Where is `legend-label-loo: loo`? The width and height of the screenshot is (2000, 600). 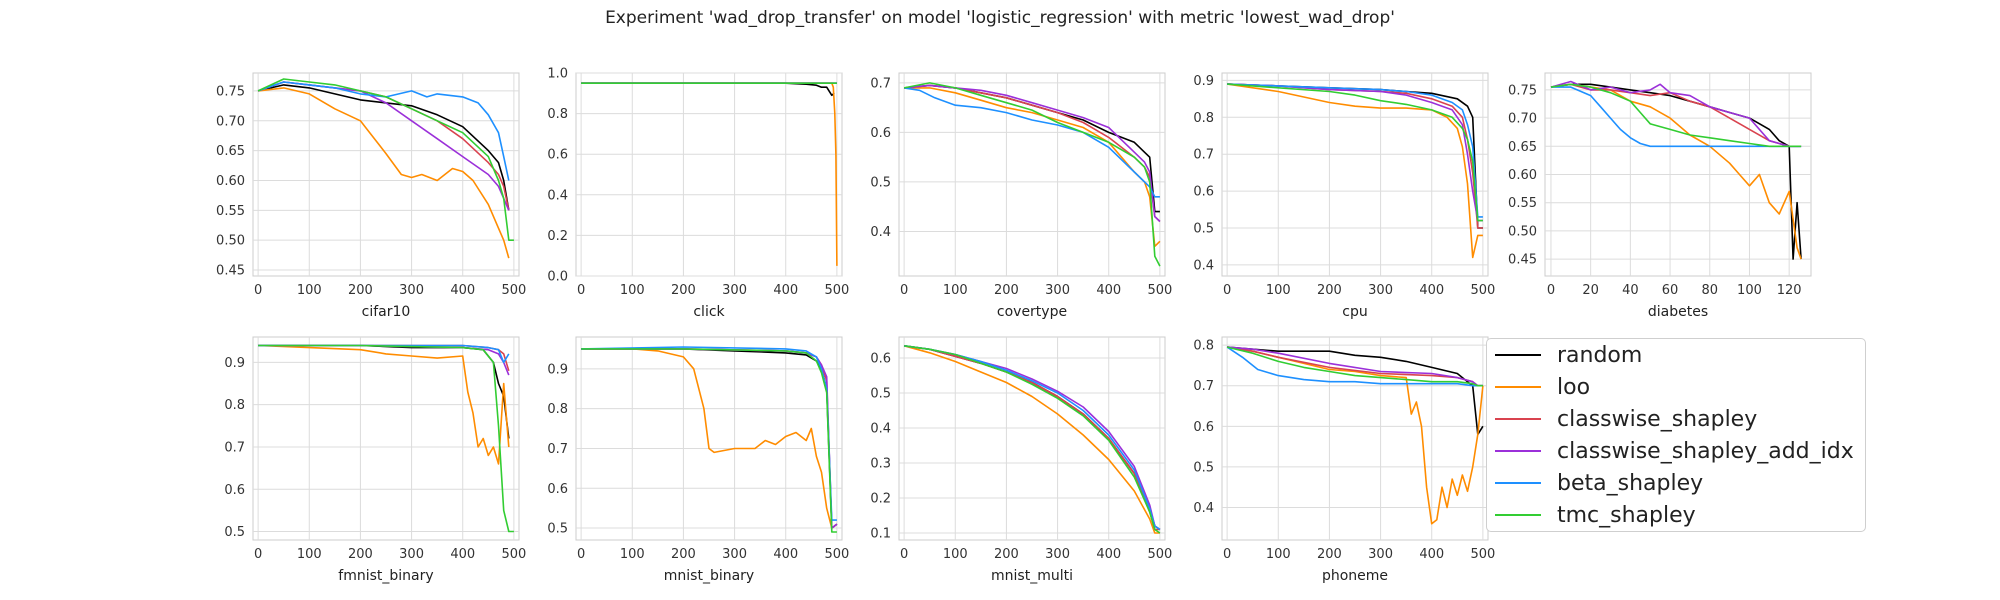 legend-label-loo: loo is located at coordinates (1574, 387).